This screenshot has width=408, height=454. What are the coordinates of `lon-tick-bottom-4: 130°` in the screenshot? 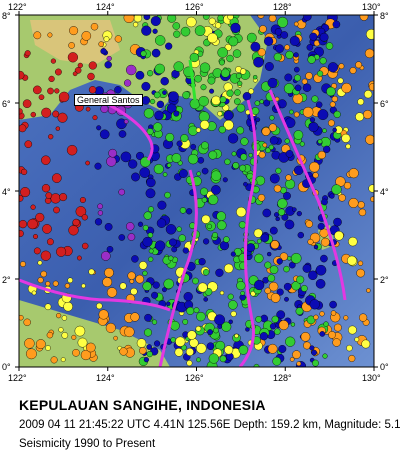 It's located at (371, 378).